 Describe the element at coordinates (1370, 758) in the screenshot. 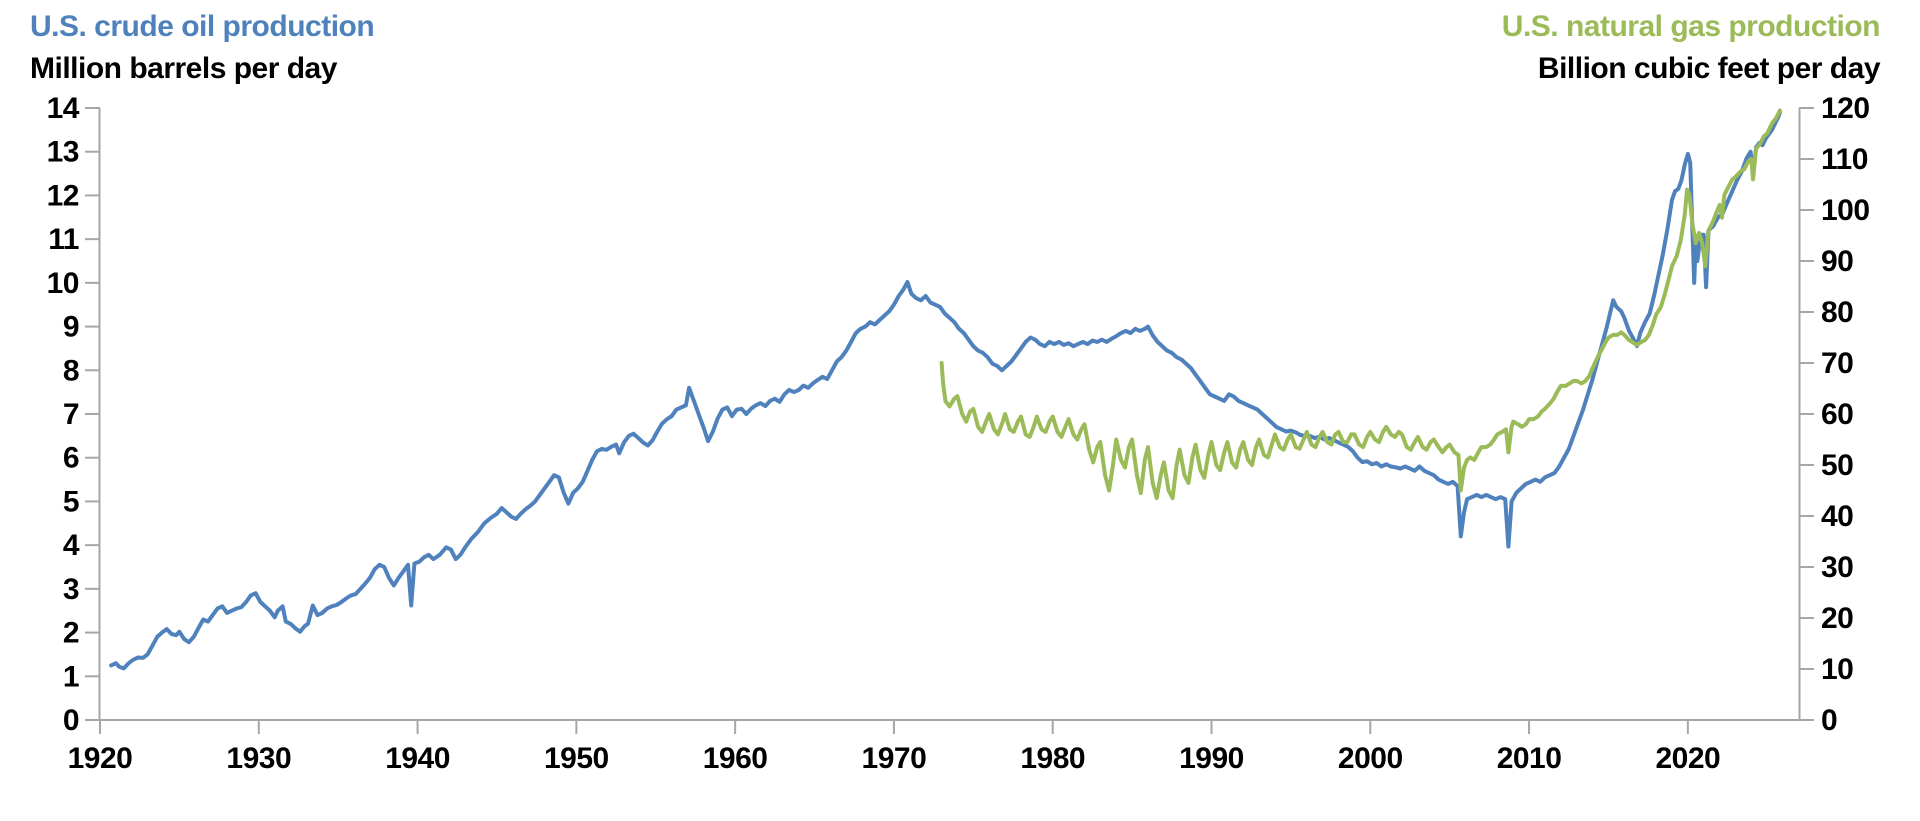

I see `x-axis-tick-label: 2000` at that location.